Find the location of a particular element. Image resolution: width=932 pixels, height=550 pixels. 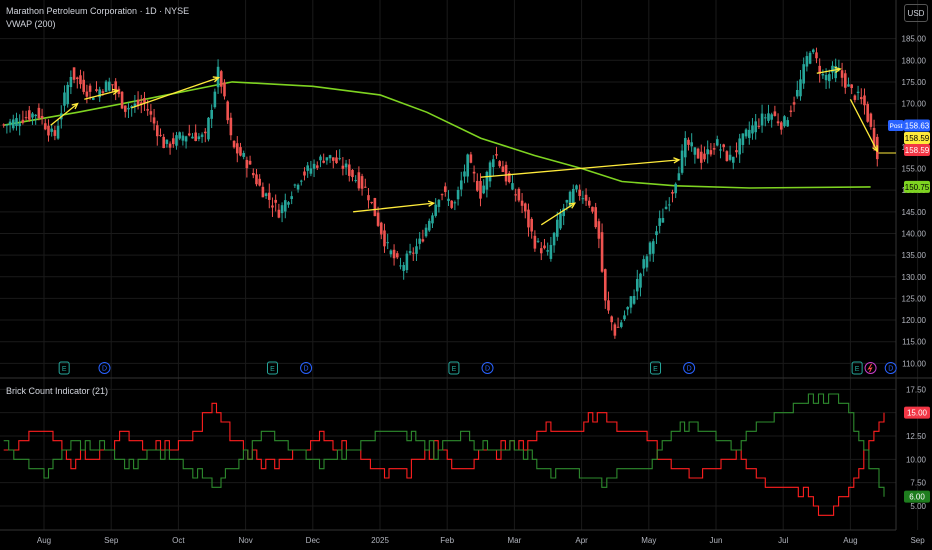

time-axis-label: Dec is located at coordinates (313, 540).